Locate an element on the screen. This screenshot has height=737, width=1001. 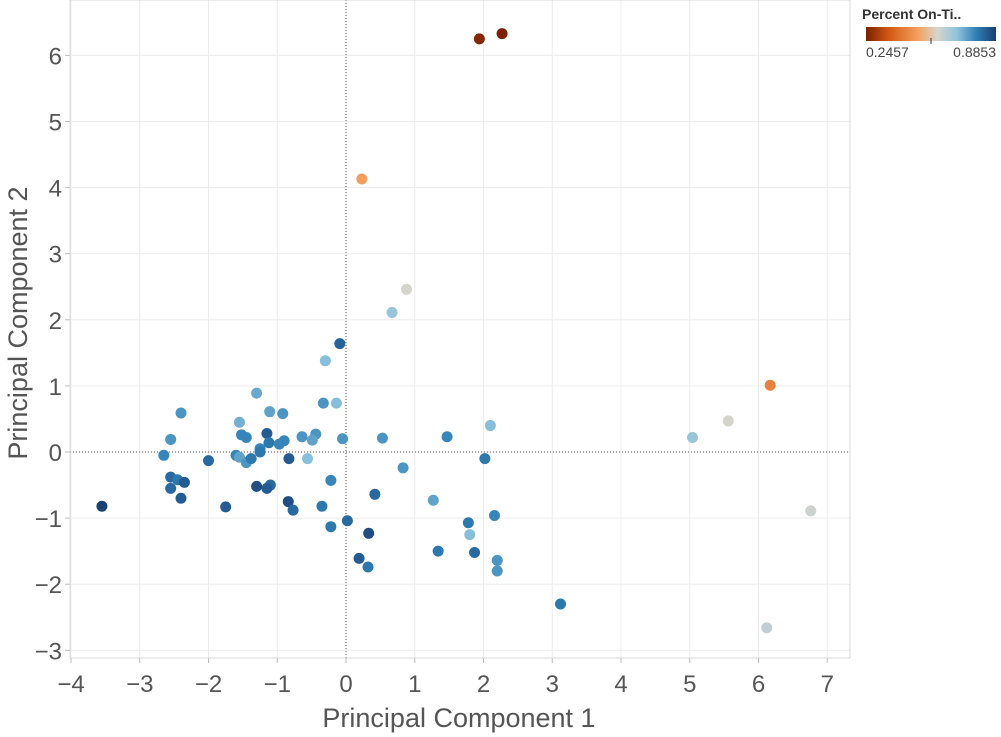
color-legend: Percent On-Ti.. 0.2457 0.8853 is located at coordinates (929, 33).